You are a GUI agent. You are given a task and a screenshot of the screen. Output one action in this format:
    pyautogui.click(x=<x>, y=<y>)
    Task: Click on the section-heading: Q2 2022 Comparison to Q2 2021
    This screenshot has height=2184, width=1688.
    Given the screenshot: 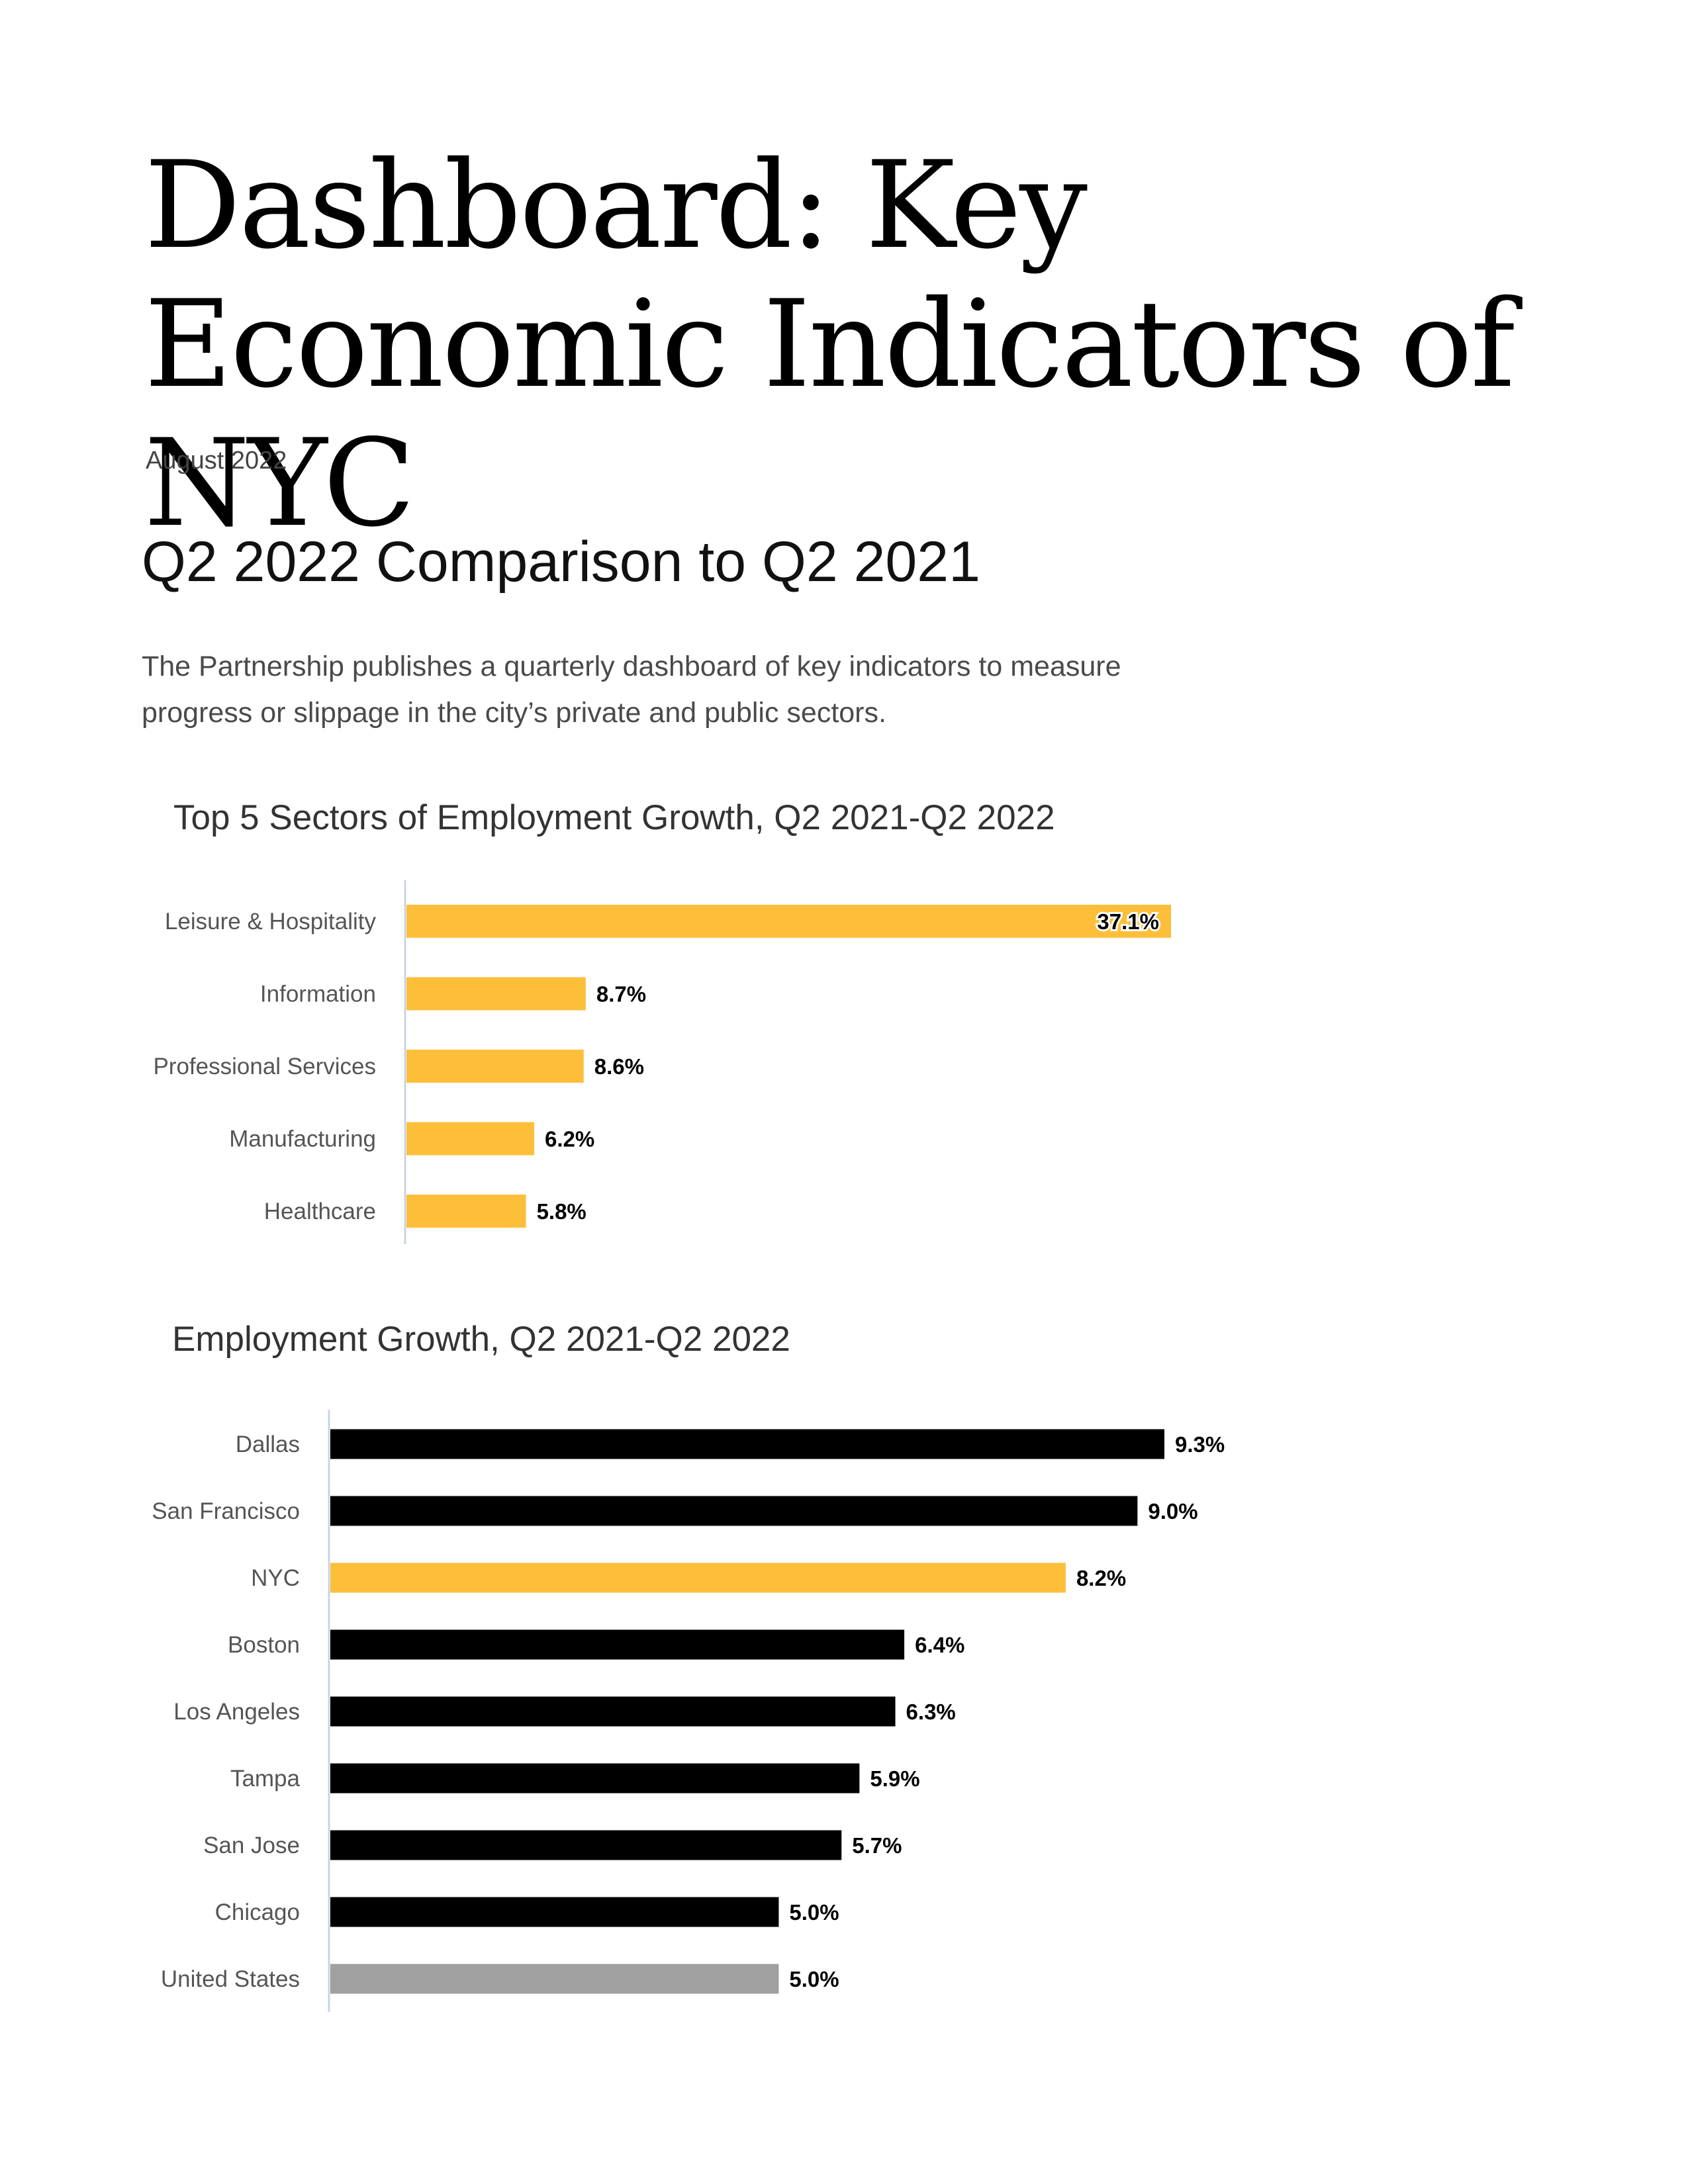 What is the action you would take?
    pyautogui.click(x=561, y=562)
    